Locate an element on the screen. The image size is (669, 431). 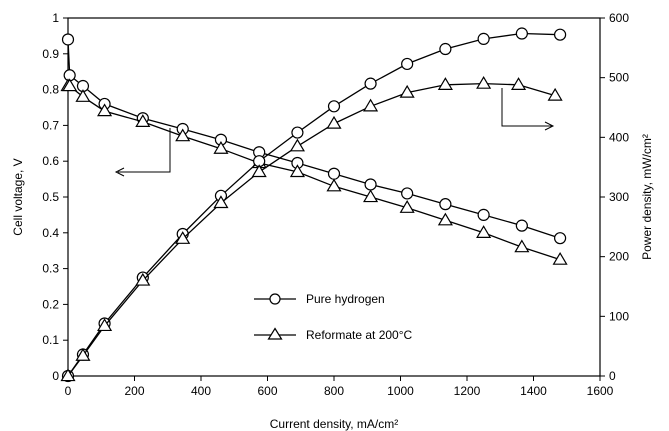
y-left-tick-label: 0.2 is located at coordinates (50, 304).